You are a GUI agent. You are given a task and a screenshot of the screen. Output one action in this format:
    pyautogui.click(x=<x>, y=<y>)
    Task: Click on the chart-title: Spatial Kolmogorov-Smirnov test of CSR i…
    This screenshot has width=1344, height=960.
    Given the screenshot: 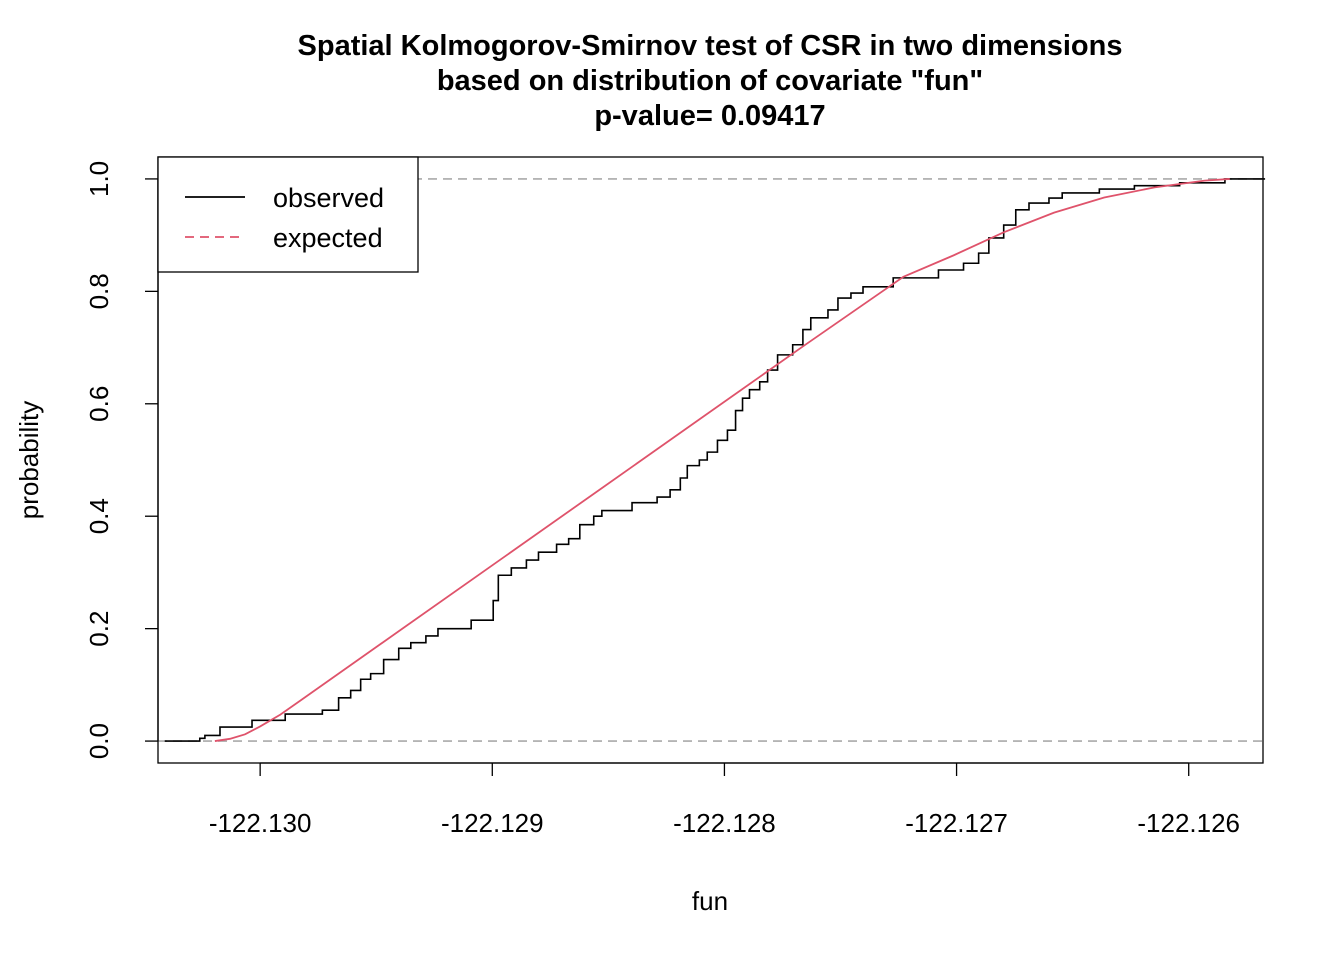 What is the action you would take?
    pyautogui.click(x=710, y=46)
    